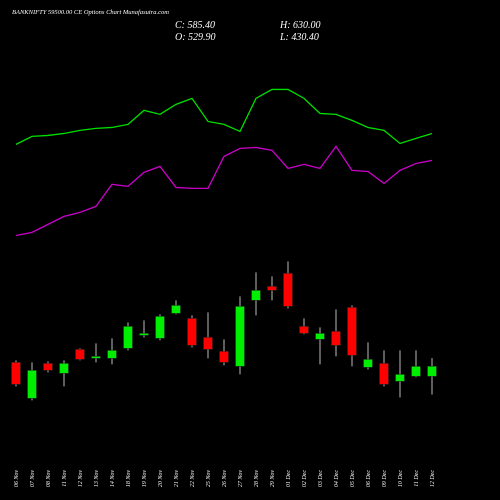 The image size is (500, 500). What do you see at coordinates (321, 478) in the screenshot?
I see `x-tick-label: 03 Dec` at bounding box center [321, 478].